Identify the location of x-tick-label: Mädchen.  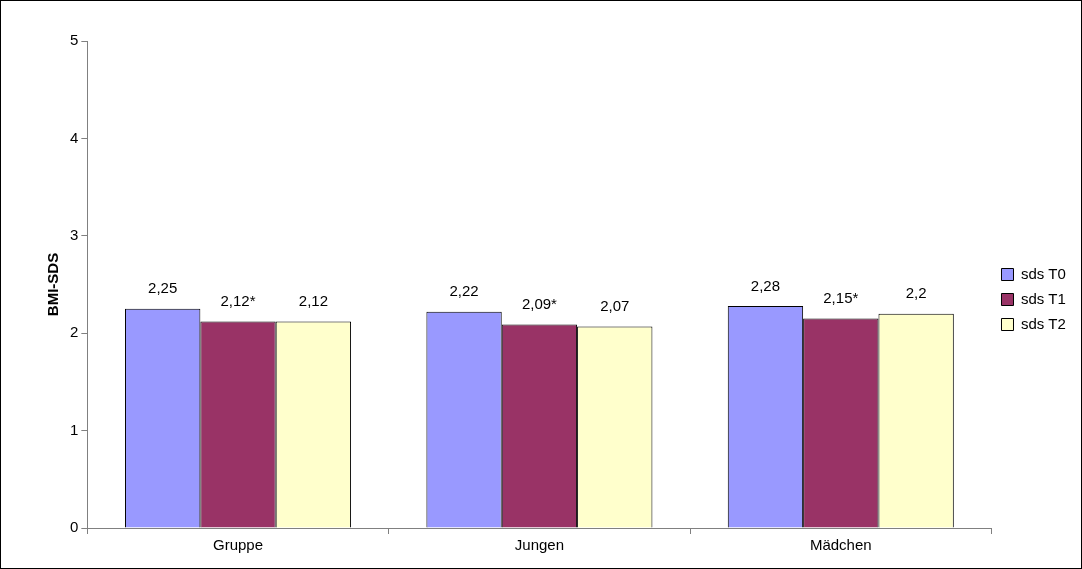
(840, 545).